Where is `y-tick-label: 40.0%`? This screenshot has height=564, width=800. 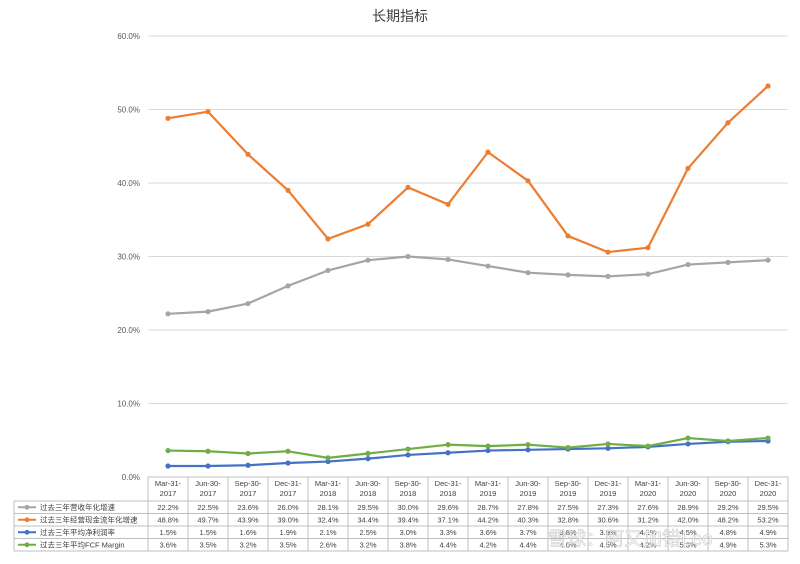
y-tick-label: 40.0% is located at coordinates (128, 183).